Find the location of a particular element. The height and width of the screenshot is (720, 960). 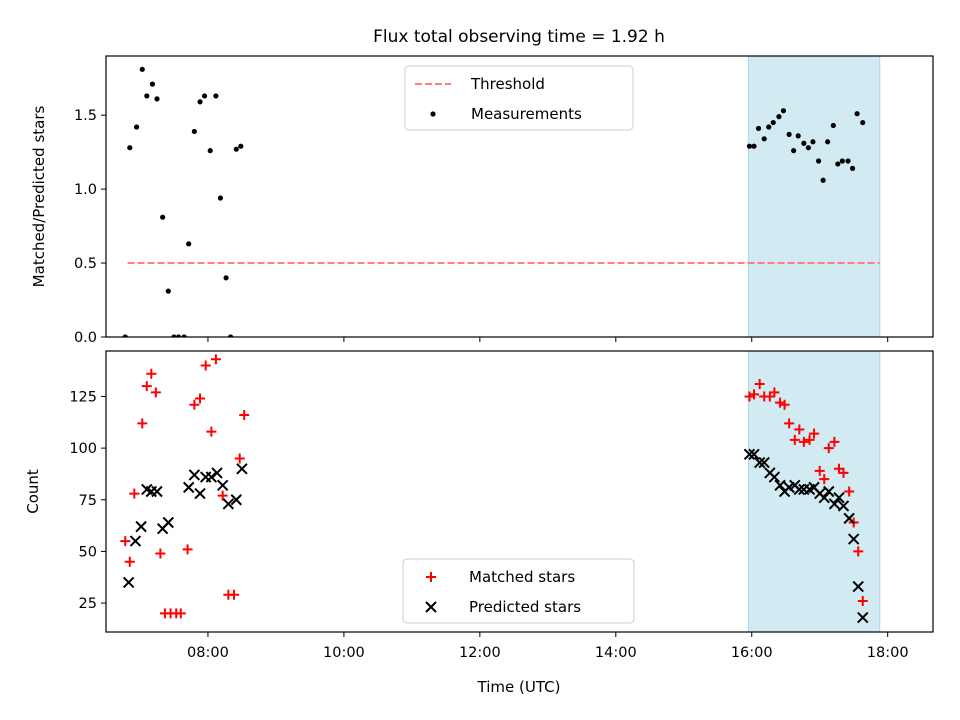

y-tick-label: 25 is located at coordinates (88, 604).